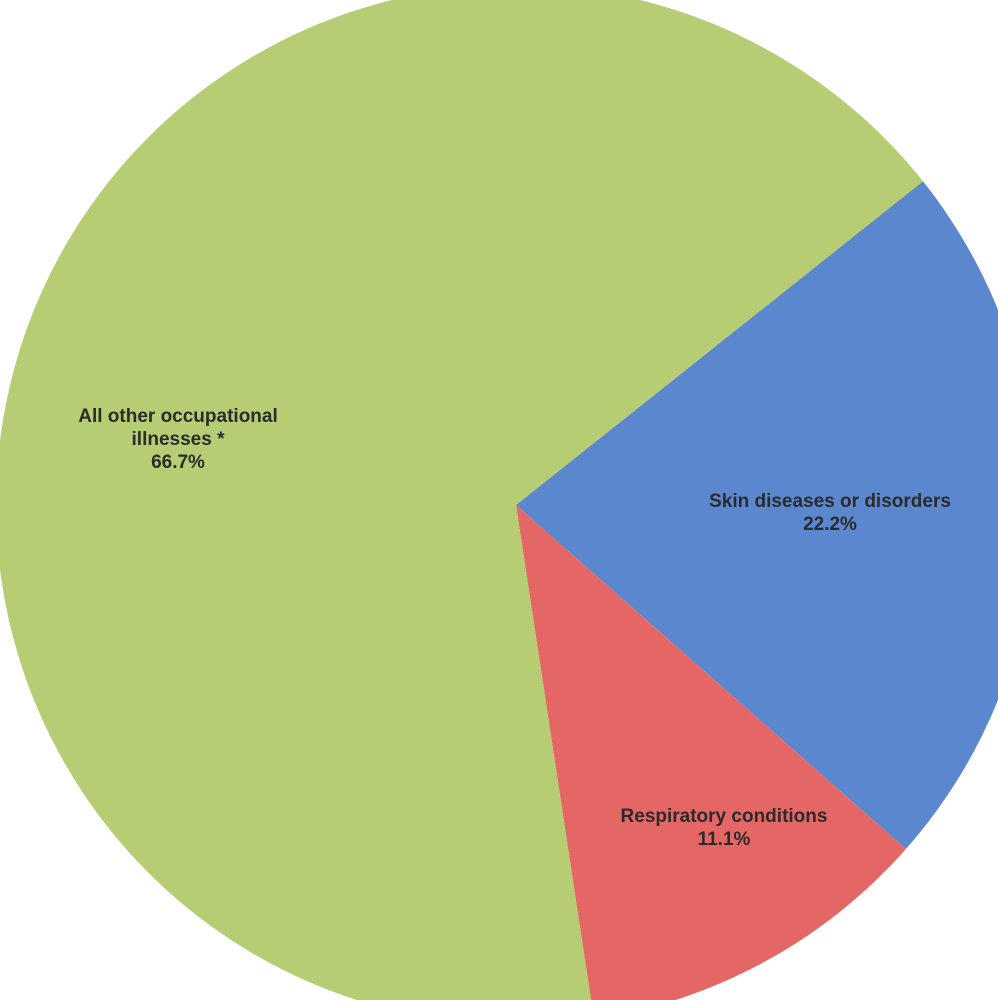 The height and width of the screenshot is (1000, 998). I want to click on slice-label-2: Respiratory conditions 11.1%, so click(724, 828).